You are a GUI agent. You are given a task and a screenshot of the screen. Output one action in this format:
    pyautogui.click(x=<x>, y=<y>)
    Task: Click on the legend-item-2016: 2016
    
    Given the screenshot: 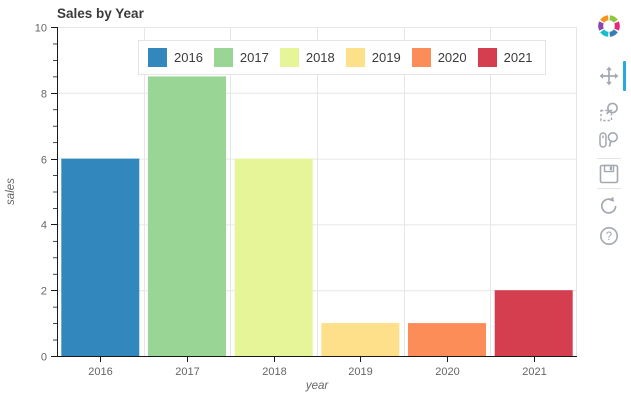 What is the action you would take?
    pyautogui.click(x=175, y=57)
    